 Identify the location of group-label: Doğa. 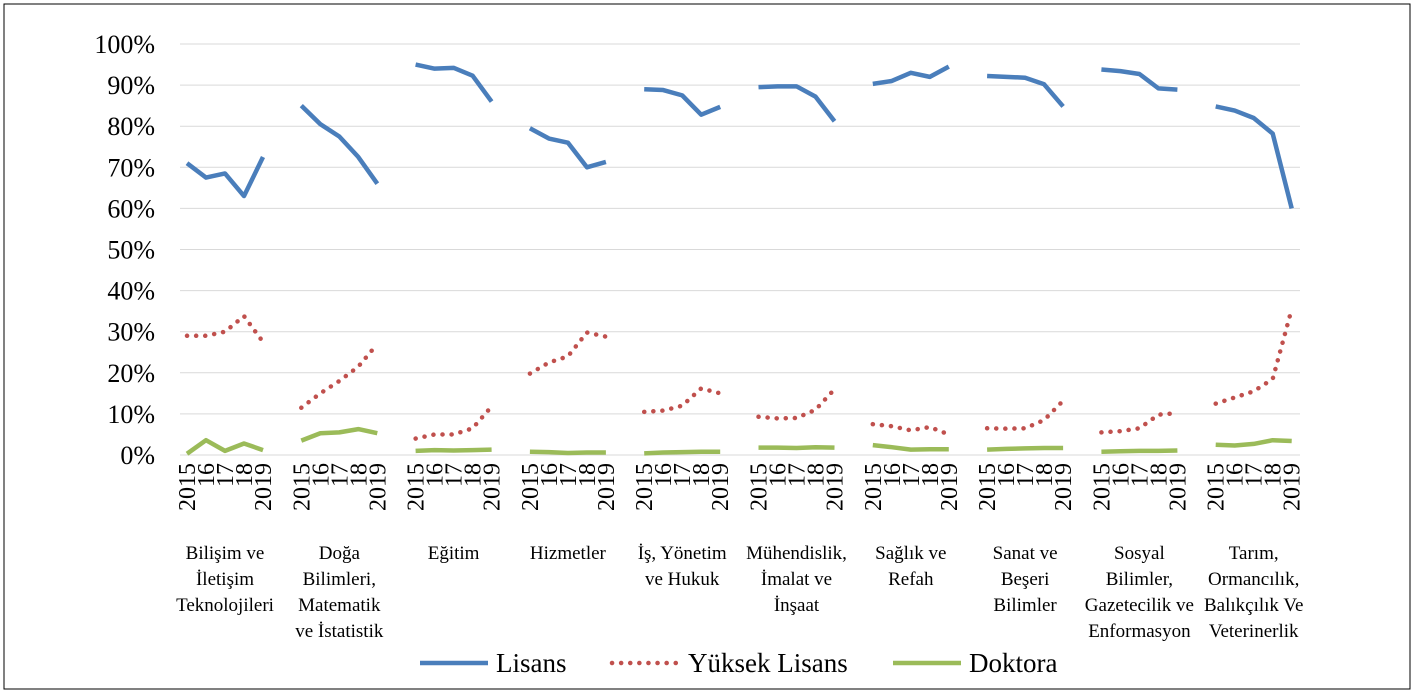
(340, 553).